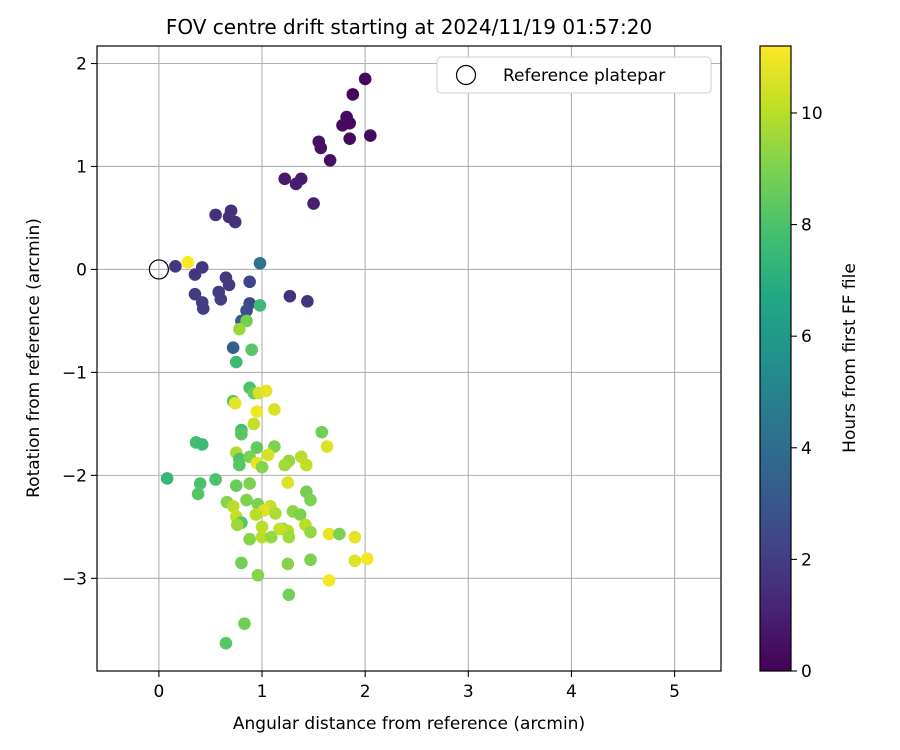 The width and height of the screenshot is (900, 750). I want to click on x-tick-label: 2, so click(365, 692).